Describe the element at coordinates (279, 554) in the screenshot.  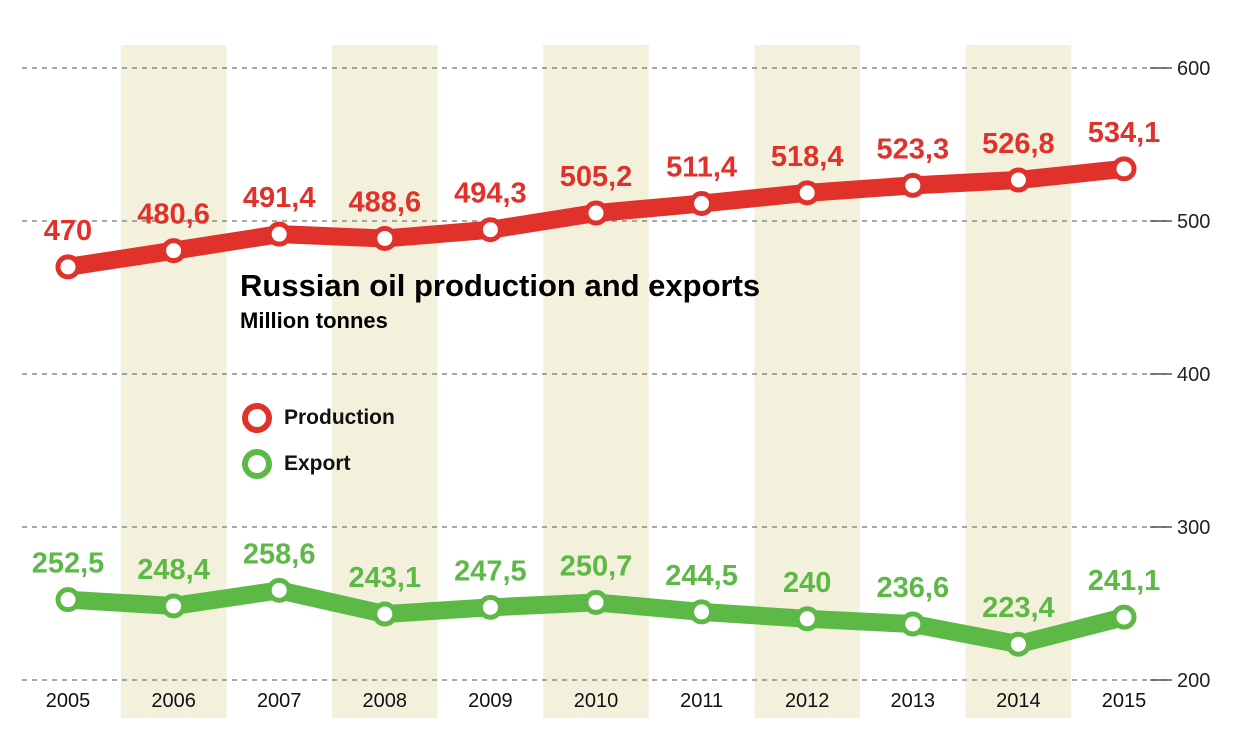
I see `data-label-export: 258,6` at that location.